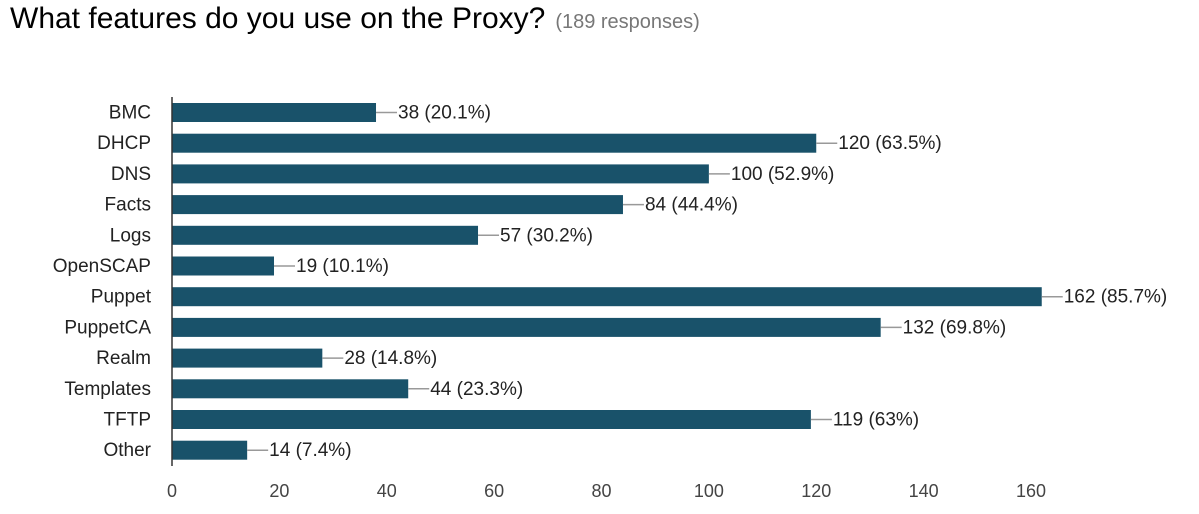  Describe the element at coordinates (121, 297) in the screenshot. I see `category-label: Puppet` at that location.